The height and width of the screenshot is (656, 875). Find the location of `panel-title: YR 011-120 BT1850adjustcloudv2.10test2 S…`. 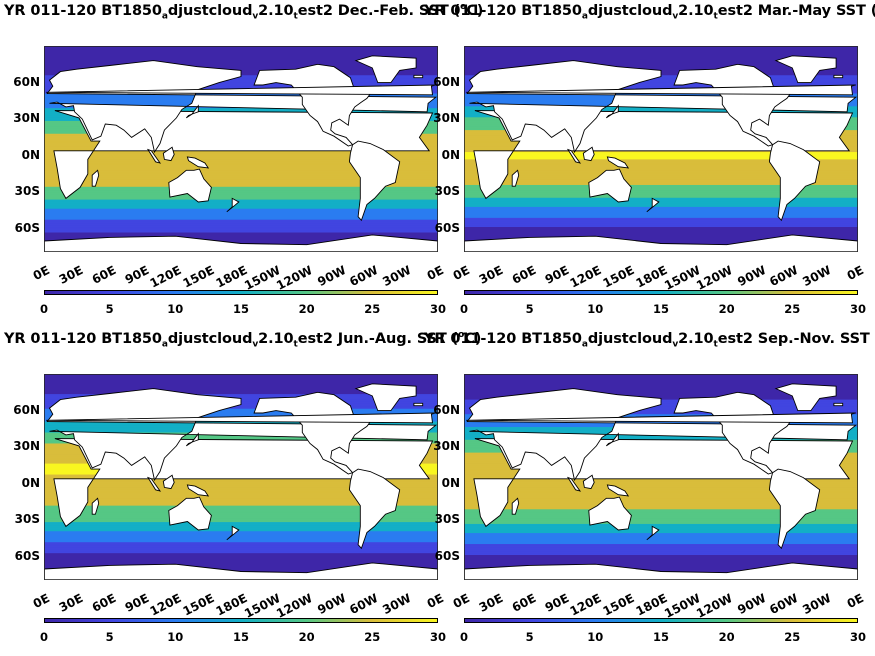

panel-title: YR 011-120 BT1850adjustcloudv2.10test2 S… is located at coordinates (649, 340).